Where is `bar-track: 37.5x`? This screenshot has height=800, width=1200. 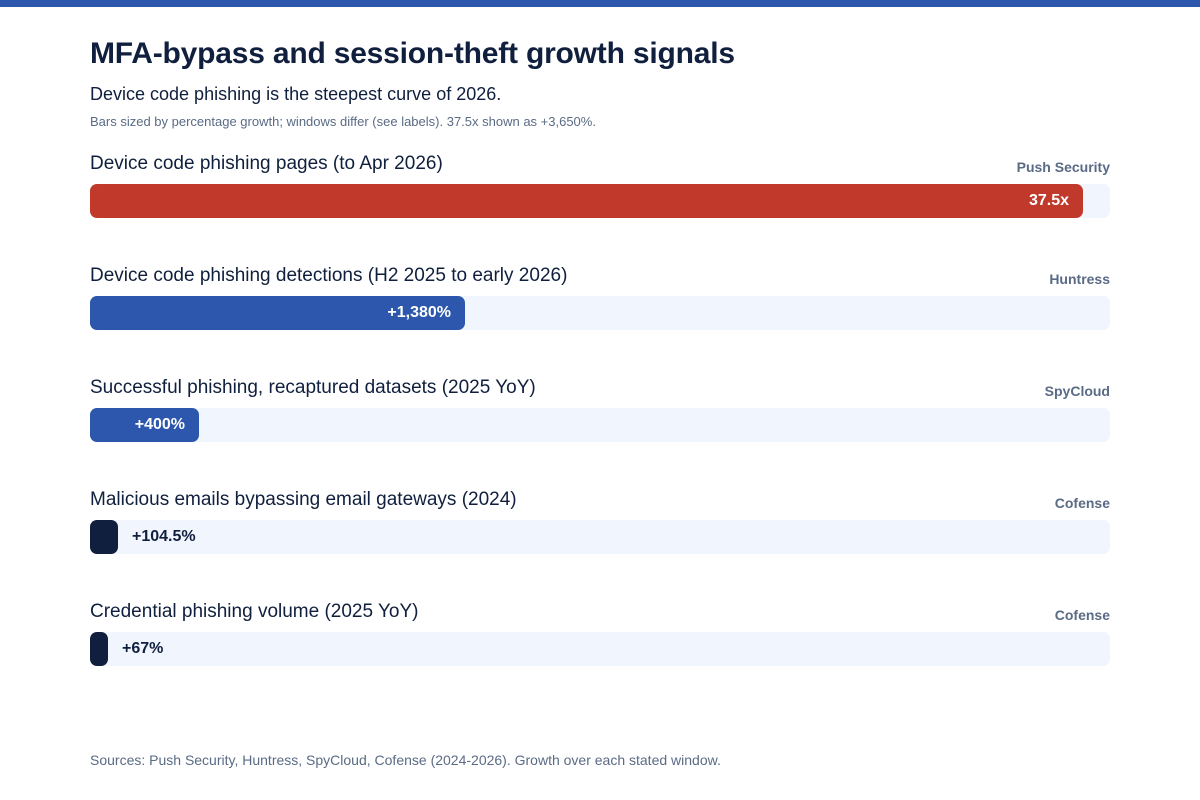 bar-track: 37.5x is located at coordinates (600, 201).